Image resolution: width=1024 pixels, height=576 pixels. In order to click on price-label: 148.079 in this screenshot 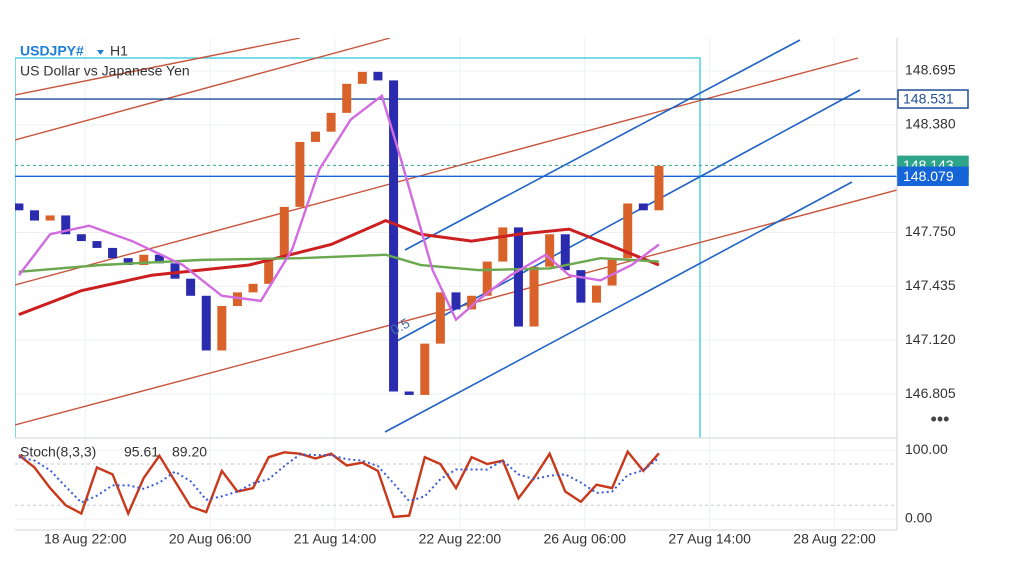, I will do `click(928, 176)`.